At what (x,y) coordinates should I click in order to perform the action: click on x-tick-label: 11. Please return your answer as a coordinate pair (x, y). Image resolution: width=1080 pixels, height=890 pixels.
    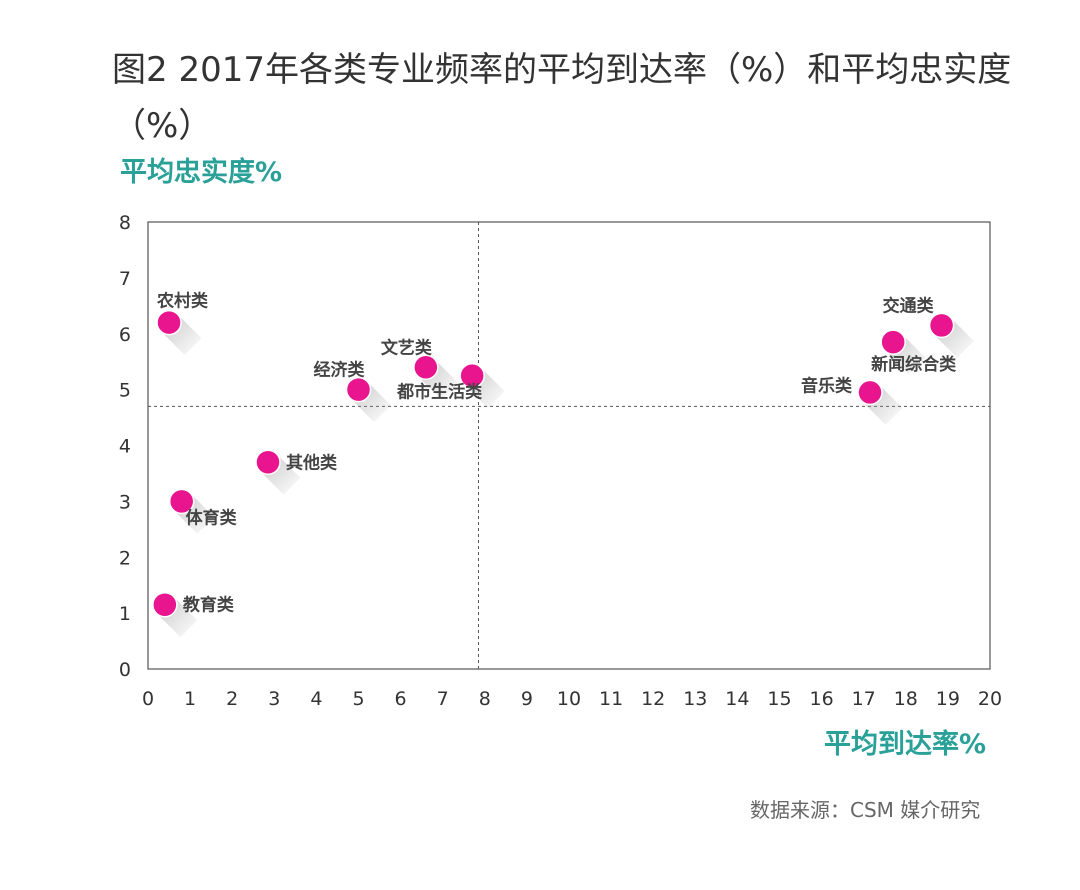
    Looking at the image, I should click on (611, 699).